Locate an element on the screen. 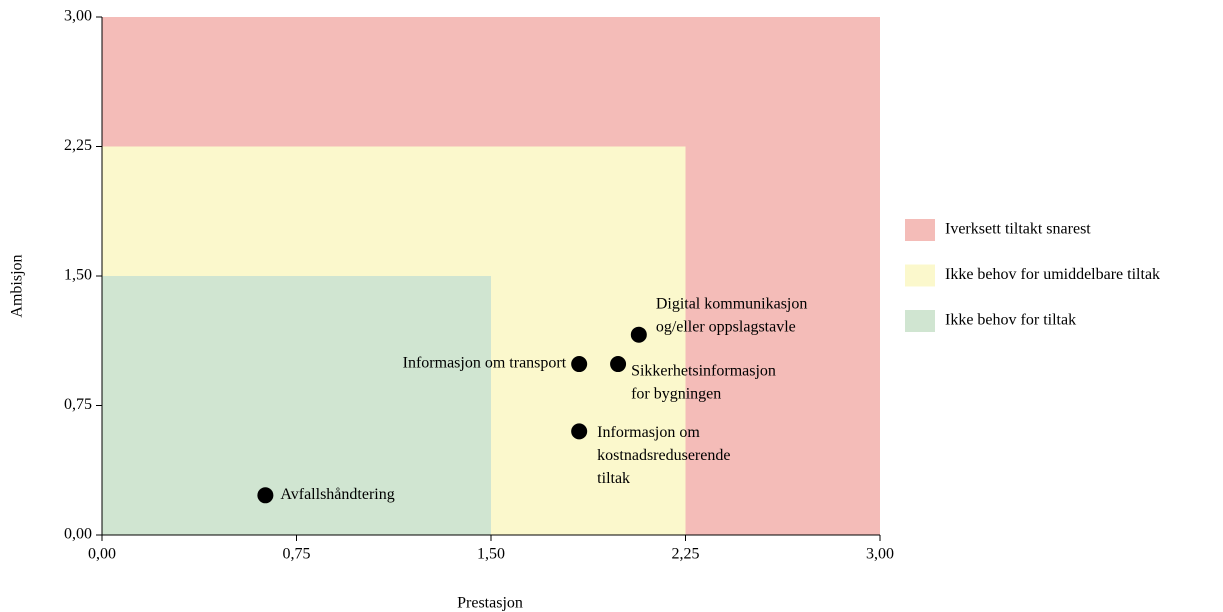  legend-label: Ikke behov for umiddelbare tiltak is located at coordinates (1052, 274).